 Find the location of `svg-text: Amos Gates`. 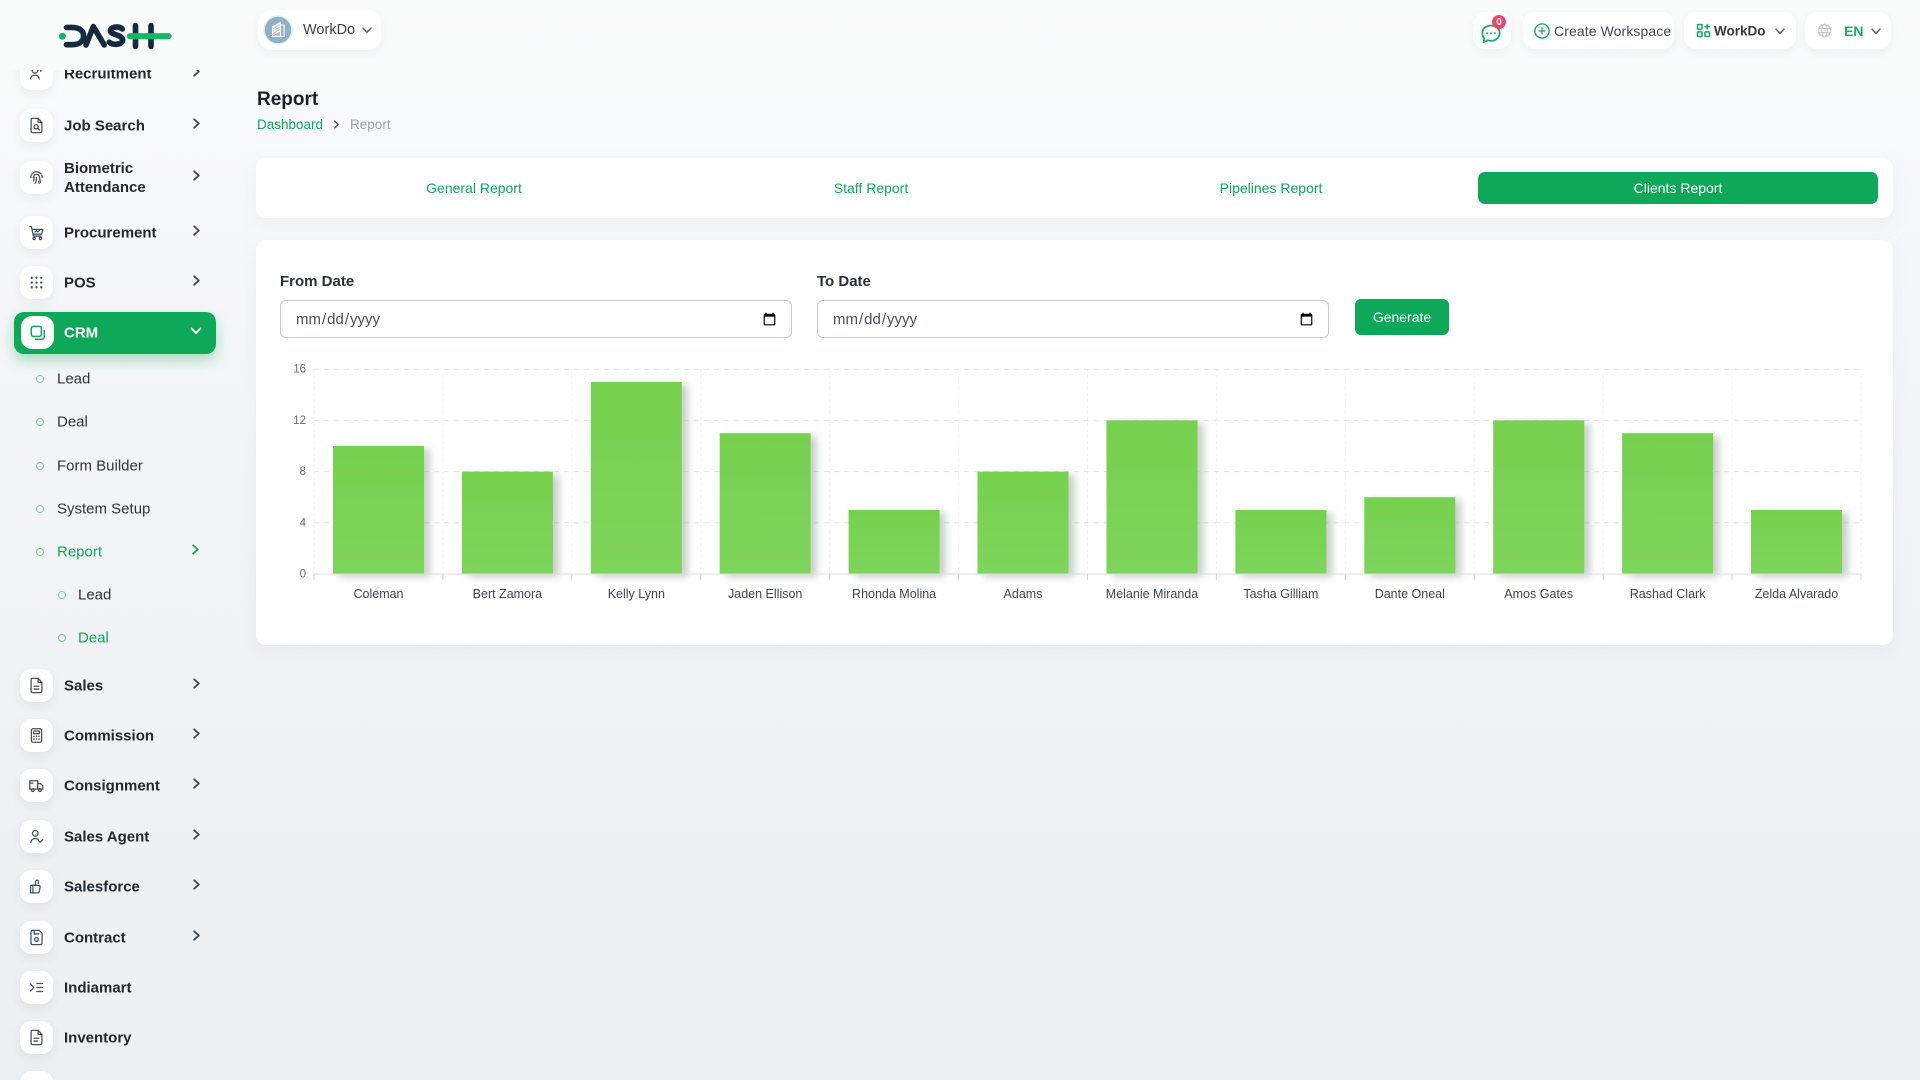

svg-text: Amos Gates is located at coordinates (1538, 594).